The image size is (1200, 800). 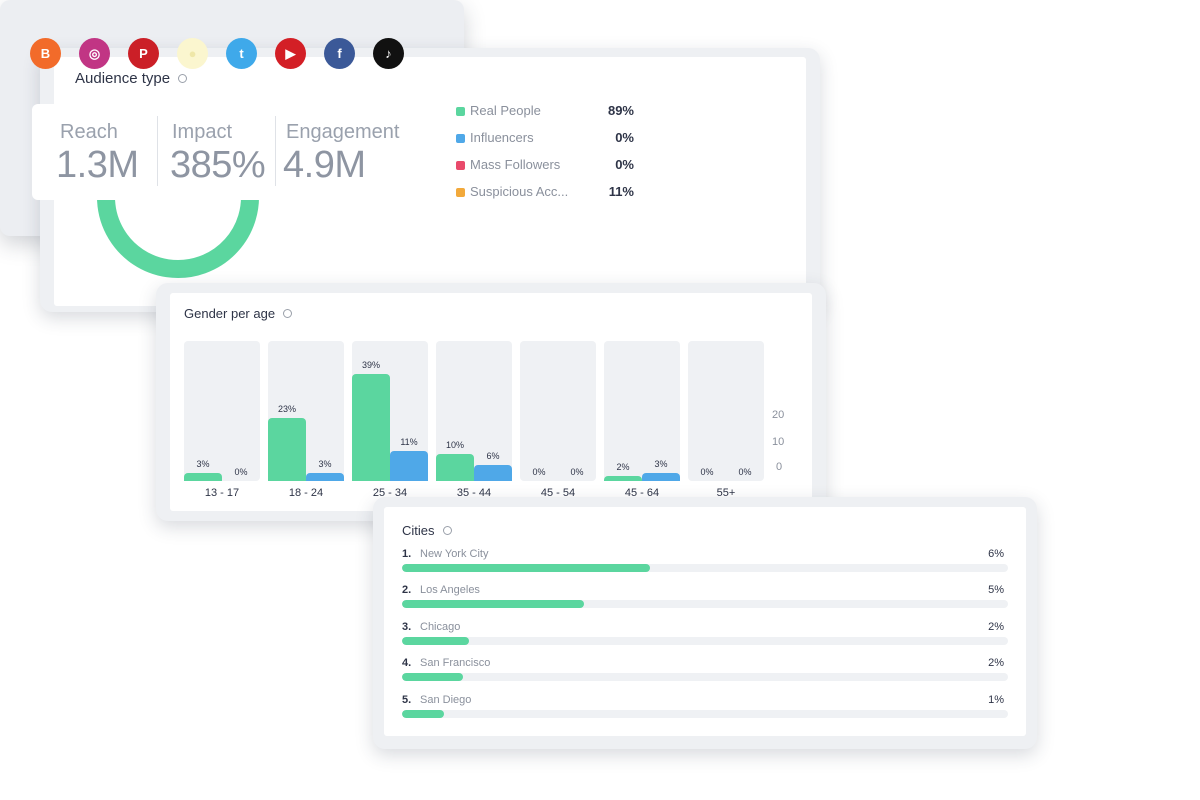 What do you see at coordinates (440, 626) in the screenshot?
I see `city-name: Chicago` at bounding box center [440, 626].